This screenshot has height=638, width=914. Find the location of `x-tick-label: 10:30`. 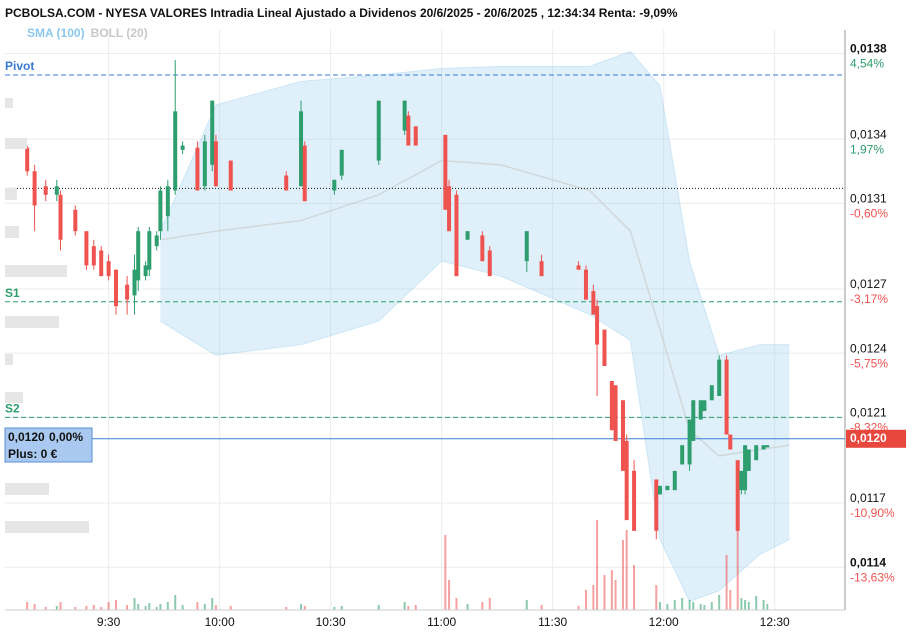

x-tick-label: 10:30 is located at coordinates (331, 622).